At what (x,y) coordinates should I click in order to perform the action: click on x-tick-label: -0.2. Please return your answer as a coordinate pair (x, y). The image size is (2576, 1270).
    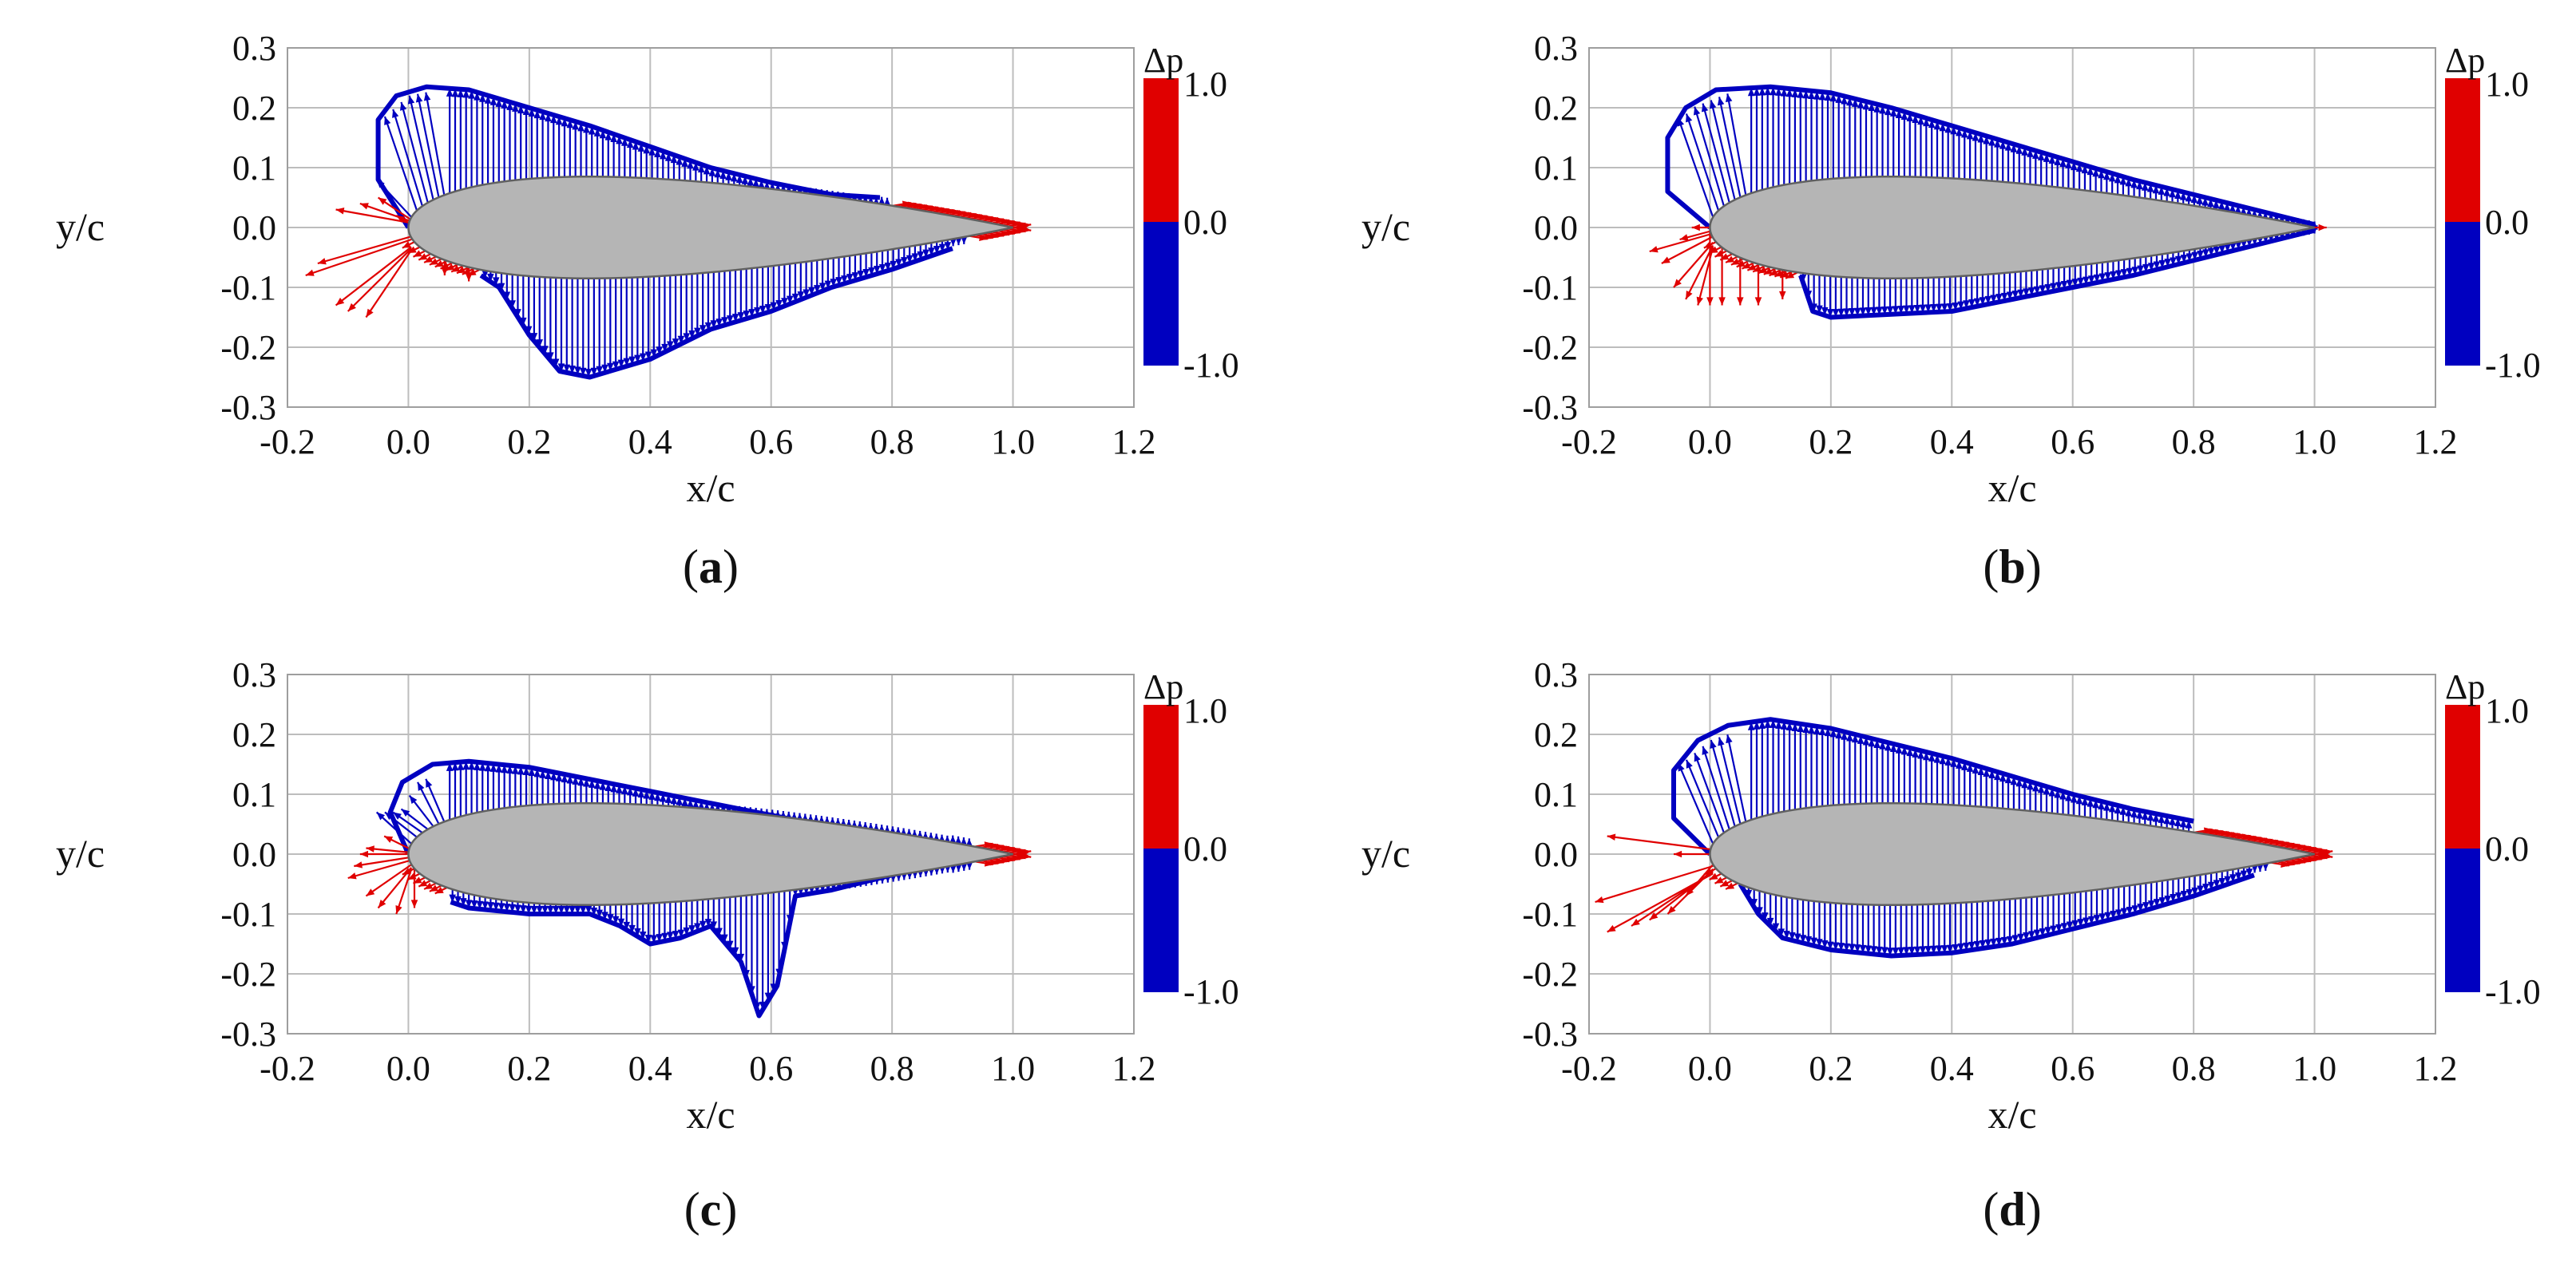
    Looking at the image, I should click on (287, 441).